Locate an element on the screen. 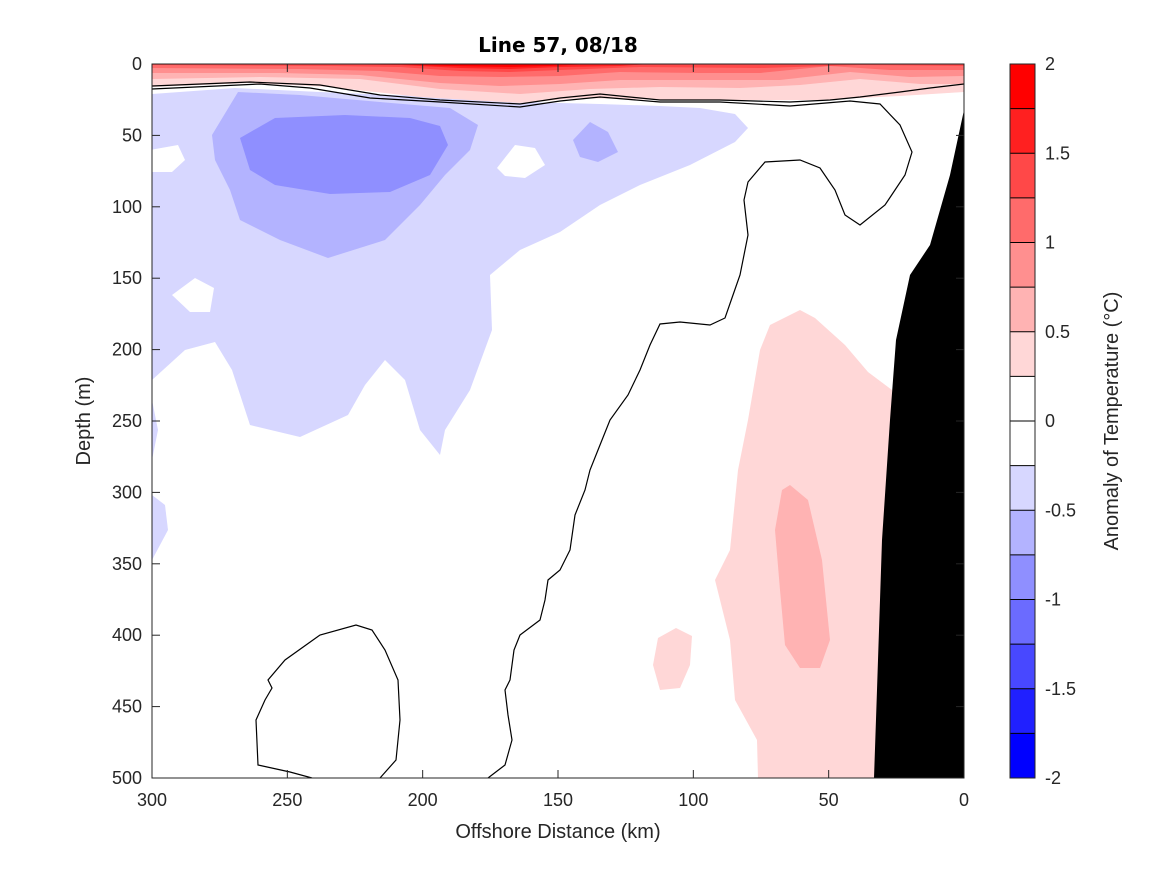 The height and width of the screenshot is (875, 1167). colorbar-tick-label: 0.5 is located at coordinates (1057, 332).